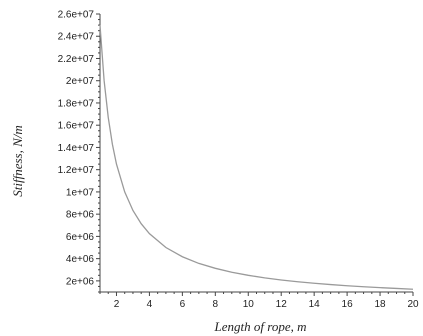 The width and height of the screenshot is (423, 336). Describe the element at coordinates (76, 148) in the screenshot. I see `y-tick-label: 1.4e+07` at that location.